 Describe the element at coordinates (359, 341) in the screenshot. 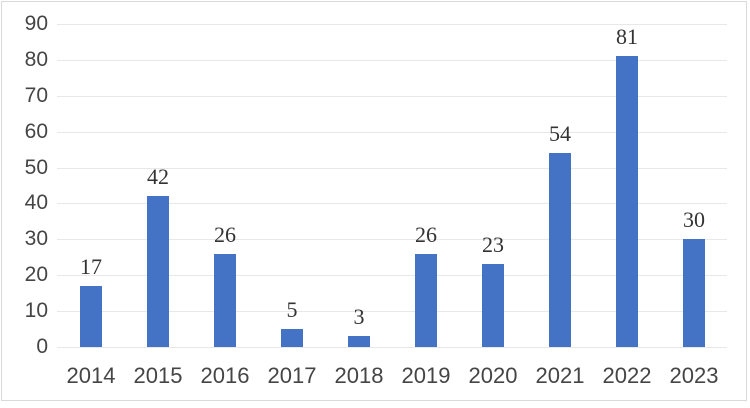

I see `bar-2018` at that location.